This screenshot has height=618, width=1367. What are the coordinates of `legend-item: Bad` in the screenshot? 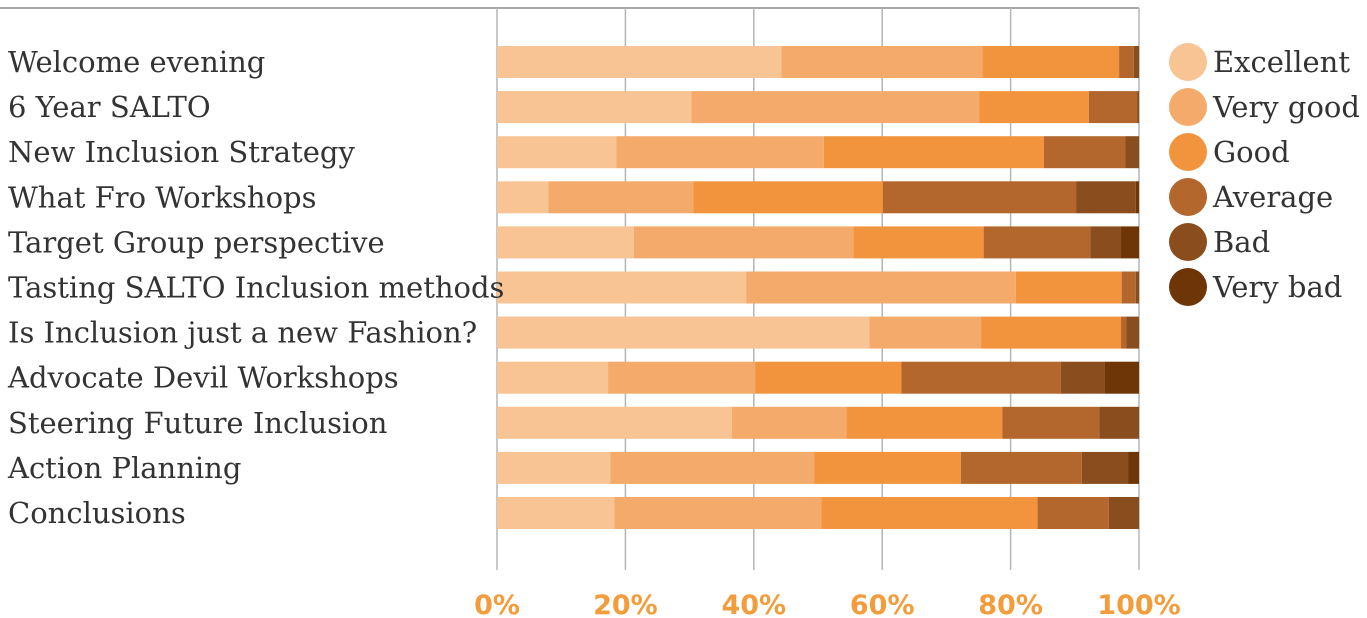 It's located at (1219, 242).